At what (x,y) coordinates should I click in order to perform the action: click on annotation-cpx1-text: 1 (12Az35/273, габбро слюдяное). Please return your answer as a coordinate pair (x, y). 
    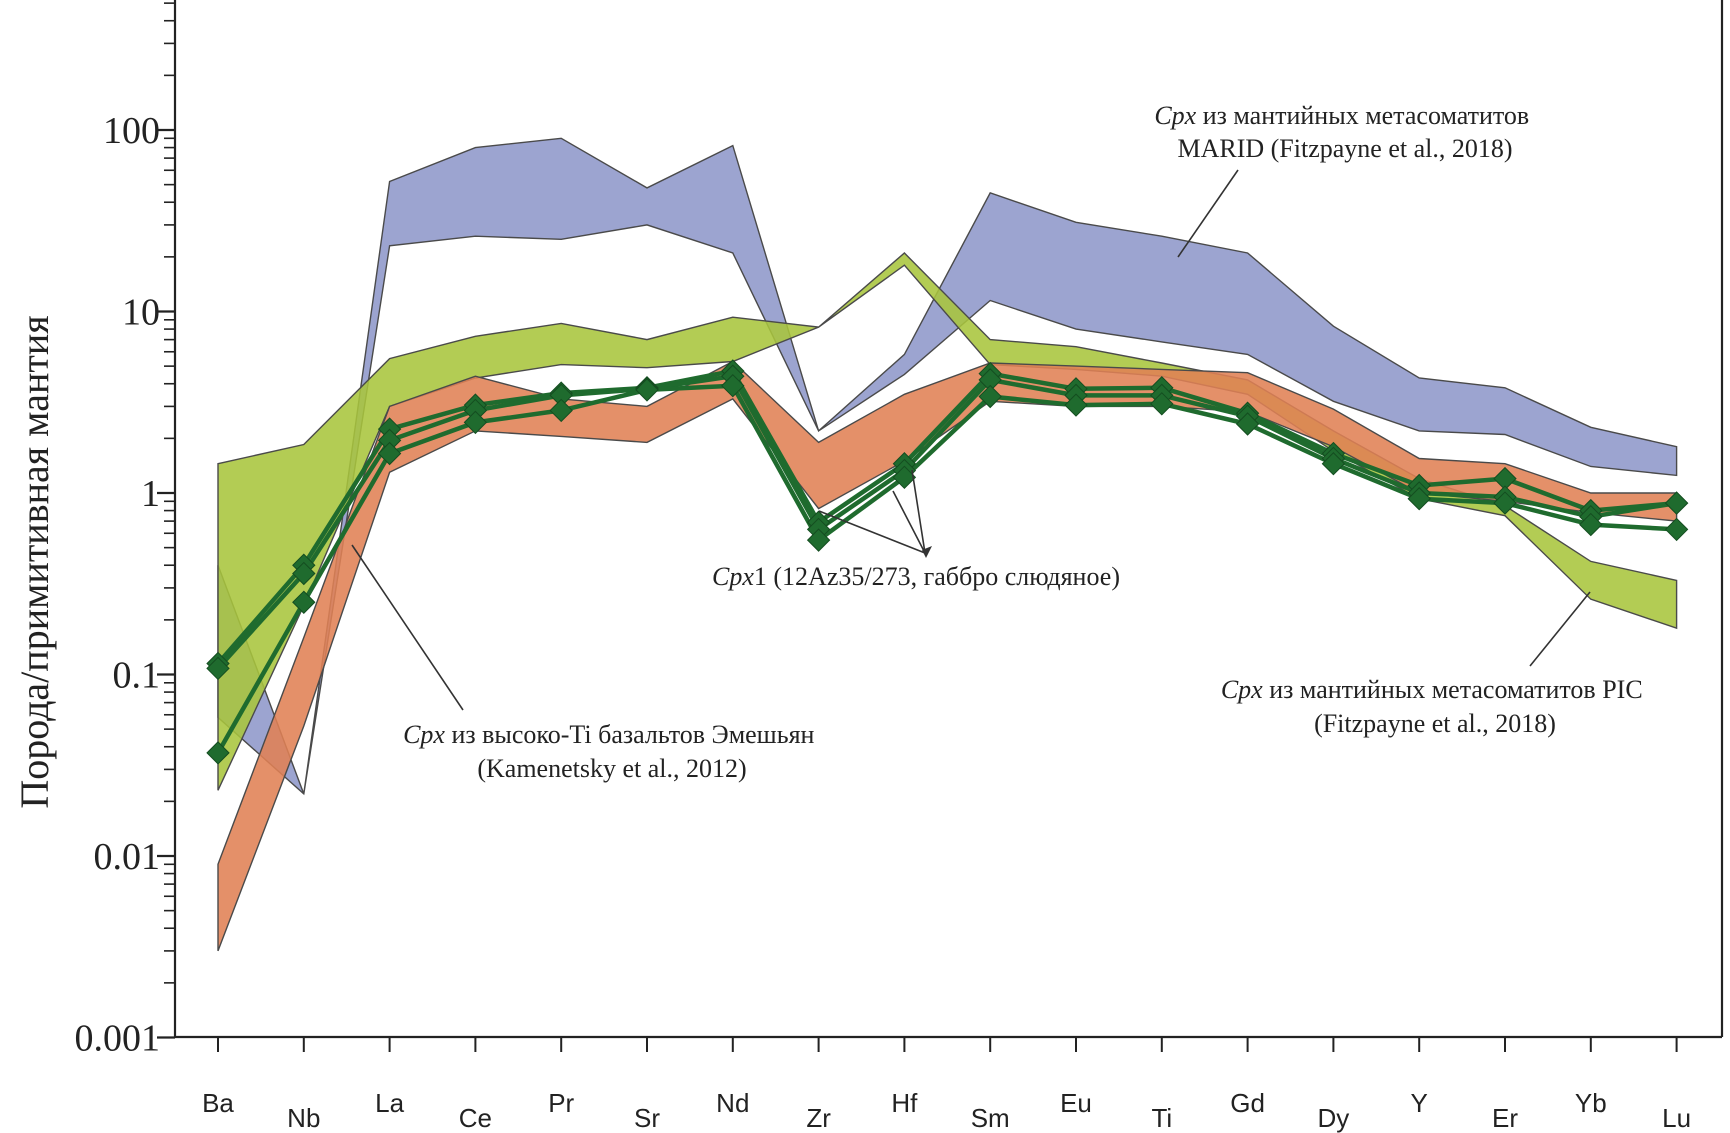
    Looking at the image, I should click on (937, 576).